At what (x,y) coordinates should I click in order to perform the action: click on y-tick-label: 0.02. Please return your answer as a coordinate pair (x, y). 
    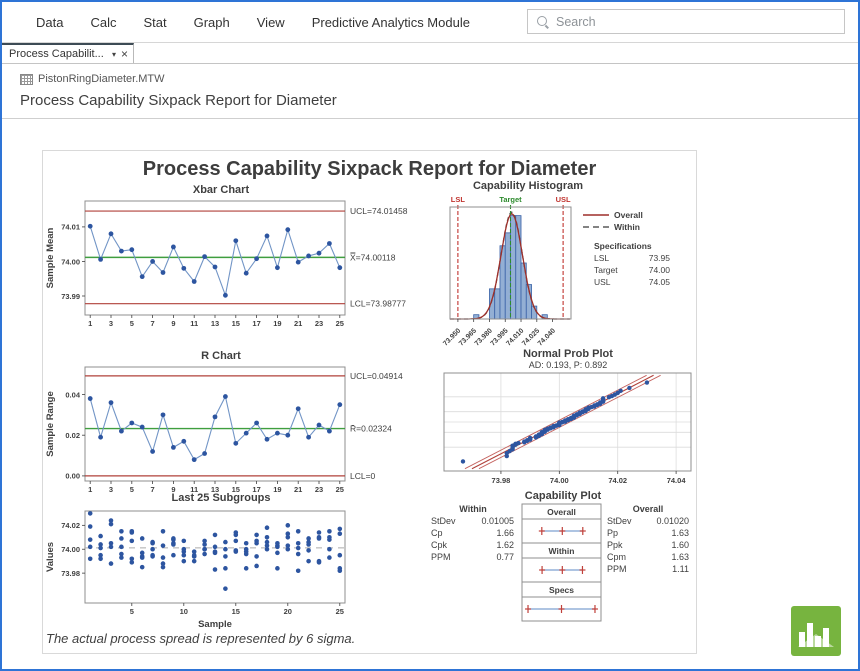
    Looking at the image, I should click on (72, 435).